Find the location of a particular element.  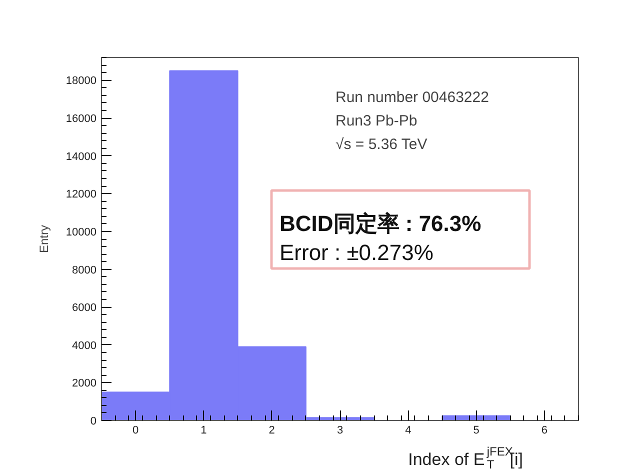

annotation: Error : ±0.273% is located at coordinates (357, 252).